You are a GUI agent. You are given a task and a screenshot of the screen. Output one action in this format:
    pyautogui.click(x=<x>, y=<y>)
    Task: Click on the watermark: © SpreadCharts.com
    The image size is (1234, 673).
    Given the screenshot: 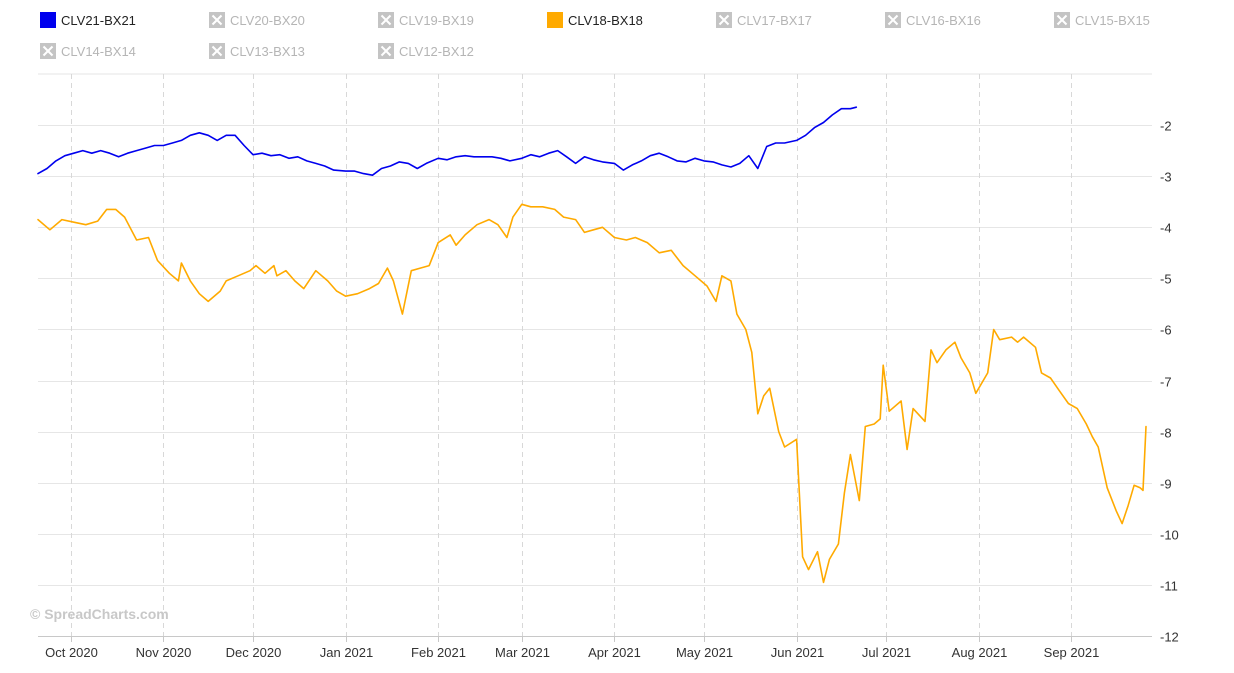 What is the action you would take?
    pyautogui.click(x=99, y=614)
    